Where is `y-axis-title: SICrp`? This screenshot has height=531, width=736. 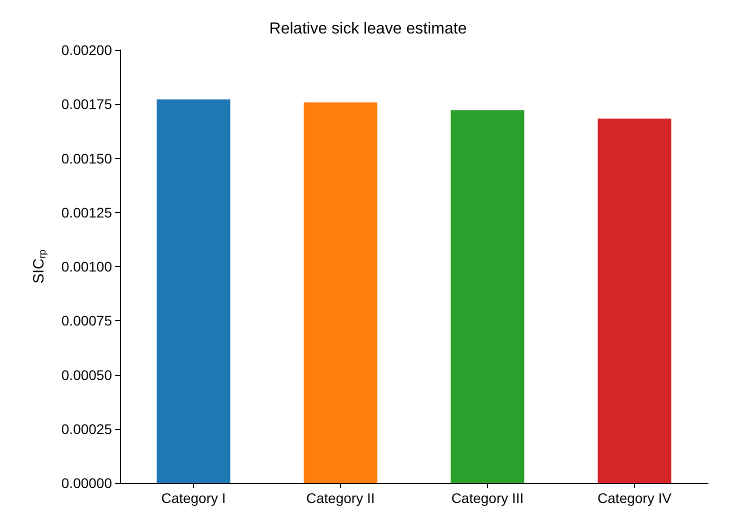
y-axis-title: SICrp is located at coordinates (39, 266).